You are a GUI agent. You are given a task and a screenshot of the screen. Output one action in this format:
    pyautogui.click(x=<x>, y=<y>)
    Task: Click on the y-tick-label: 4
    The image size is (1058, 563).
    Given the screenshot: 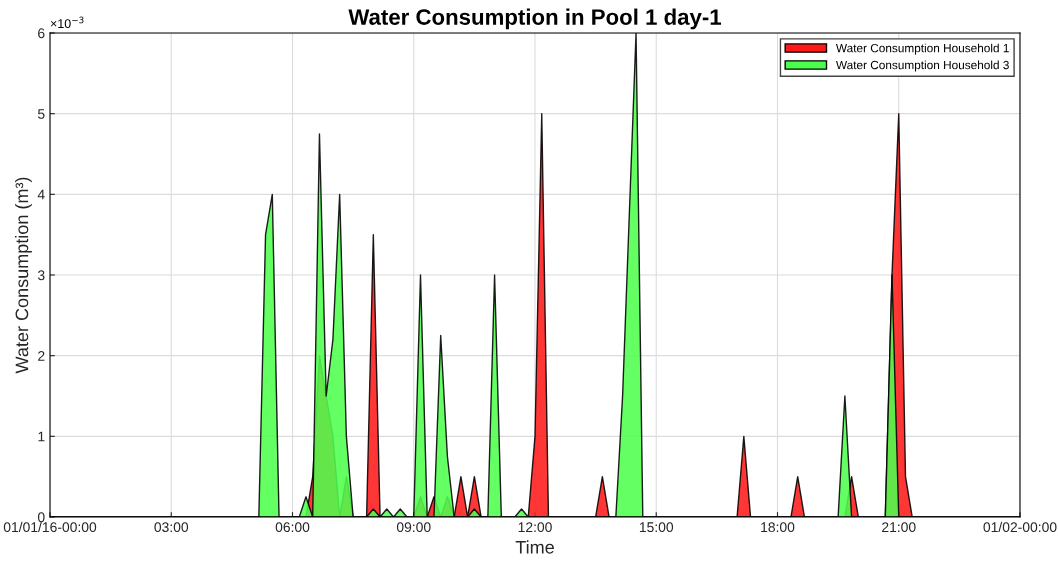 What is the action you would take?
    pyautogui.click(x=41, y=194)
    